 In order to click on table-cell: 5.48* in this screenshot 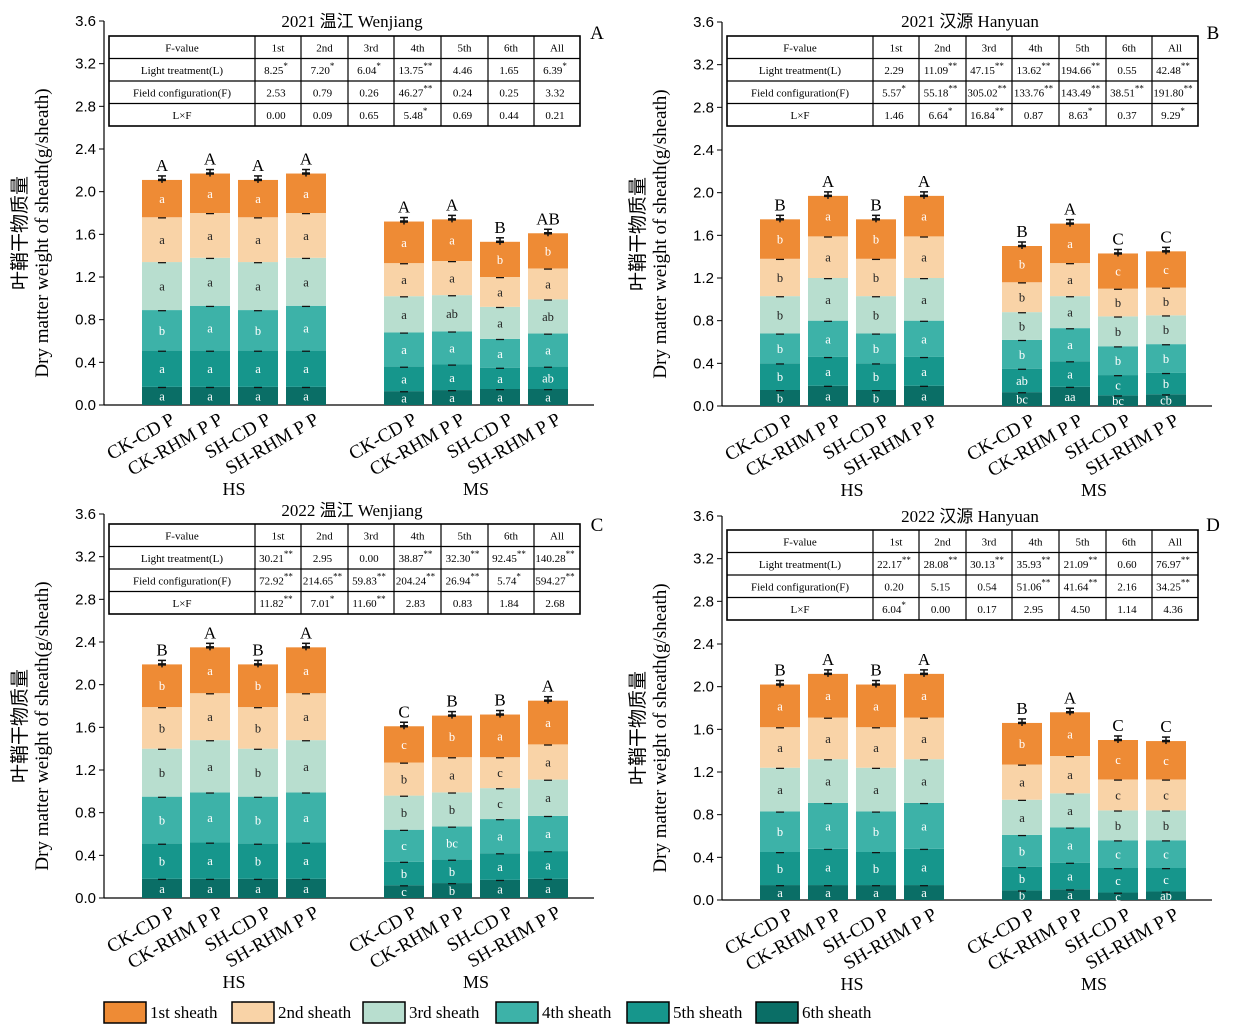, I will do `click(416, 114)`.